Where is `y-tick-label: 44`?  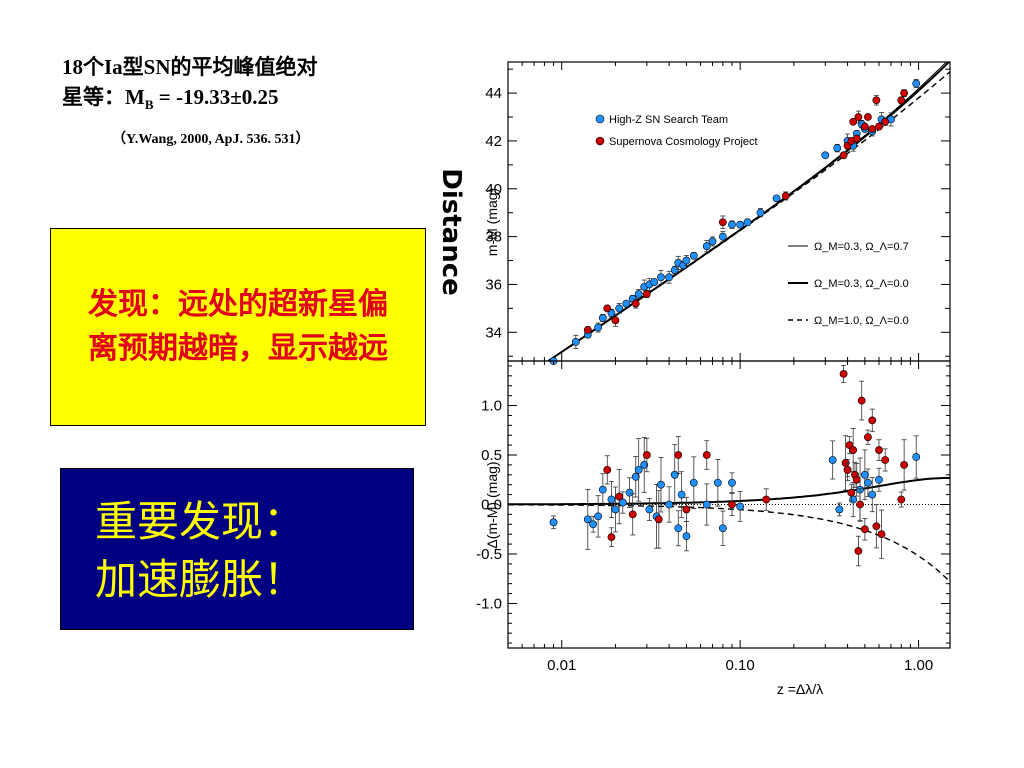 y-tick-label: 44 is located at coordinates (493, 93).